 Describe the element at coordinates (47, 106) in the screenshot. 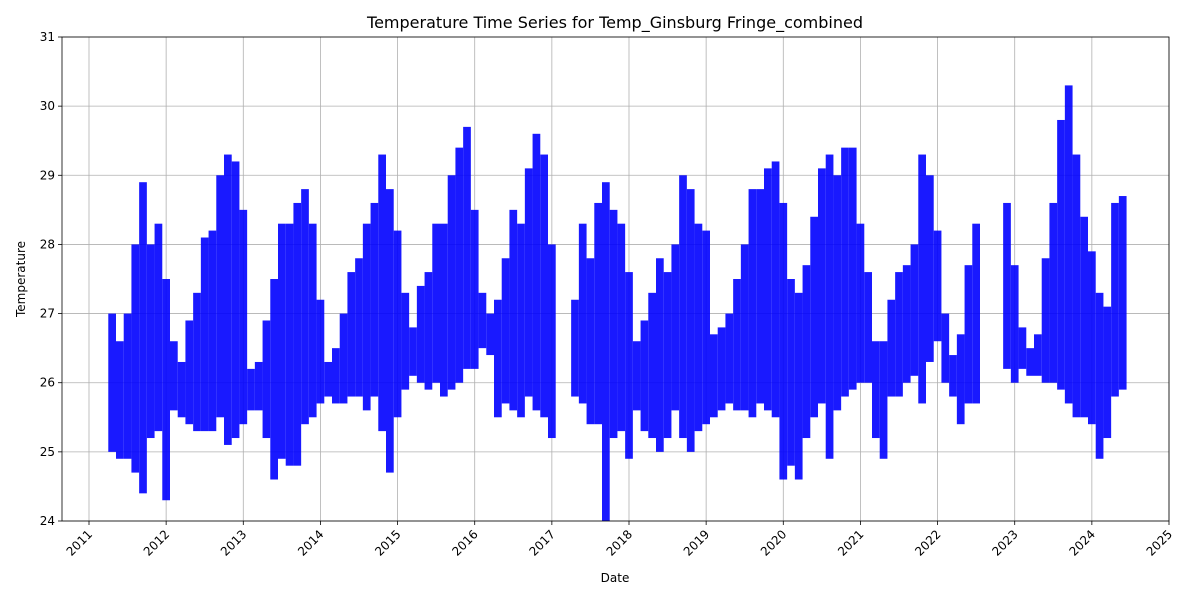

I see `y-tick-label: 30` at that location.